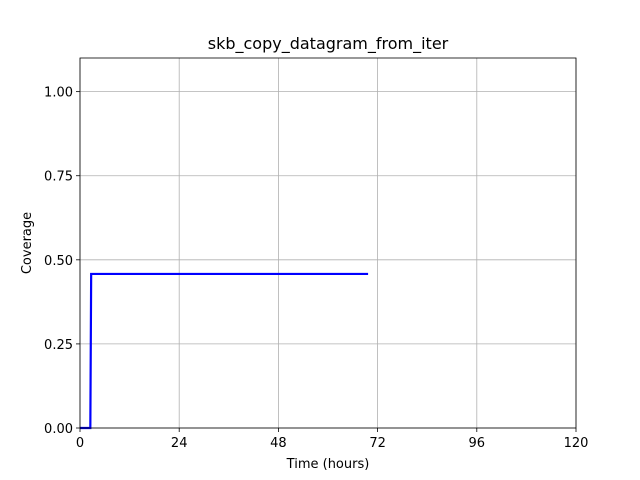  What do you see at coordinates (58, 177) in the screenshot?
I see `y-tick-label: 0.75` at bounding box center [58, 177].